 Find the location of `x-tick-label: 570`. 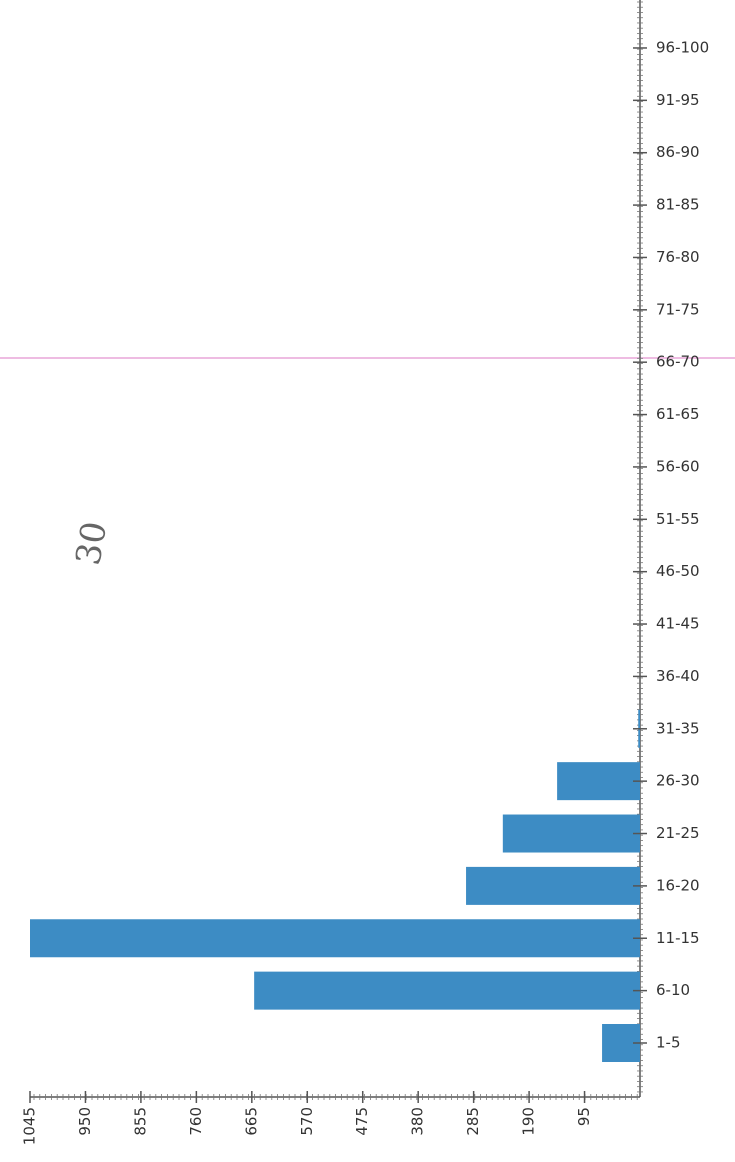

x-tick-label: 570 is located at coordinates (307, 1121).